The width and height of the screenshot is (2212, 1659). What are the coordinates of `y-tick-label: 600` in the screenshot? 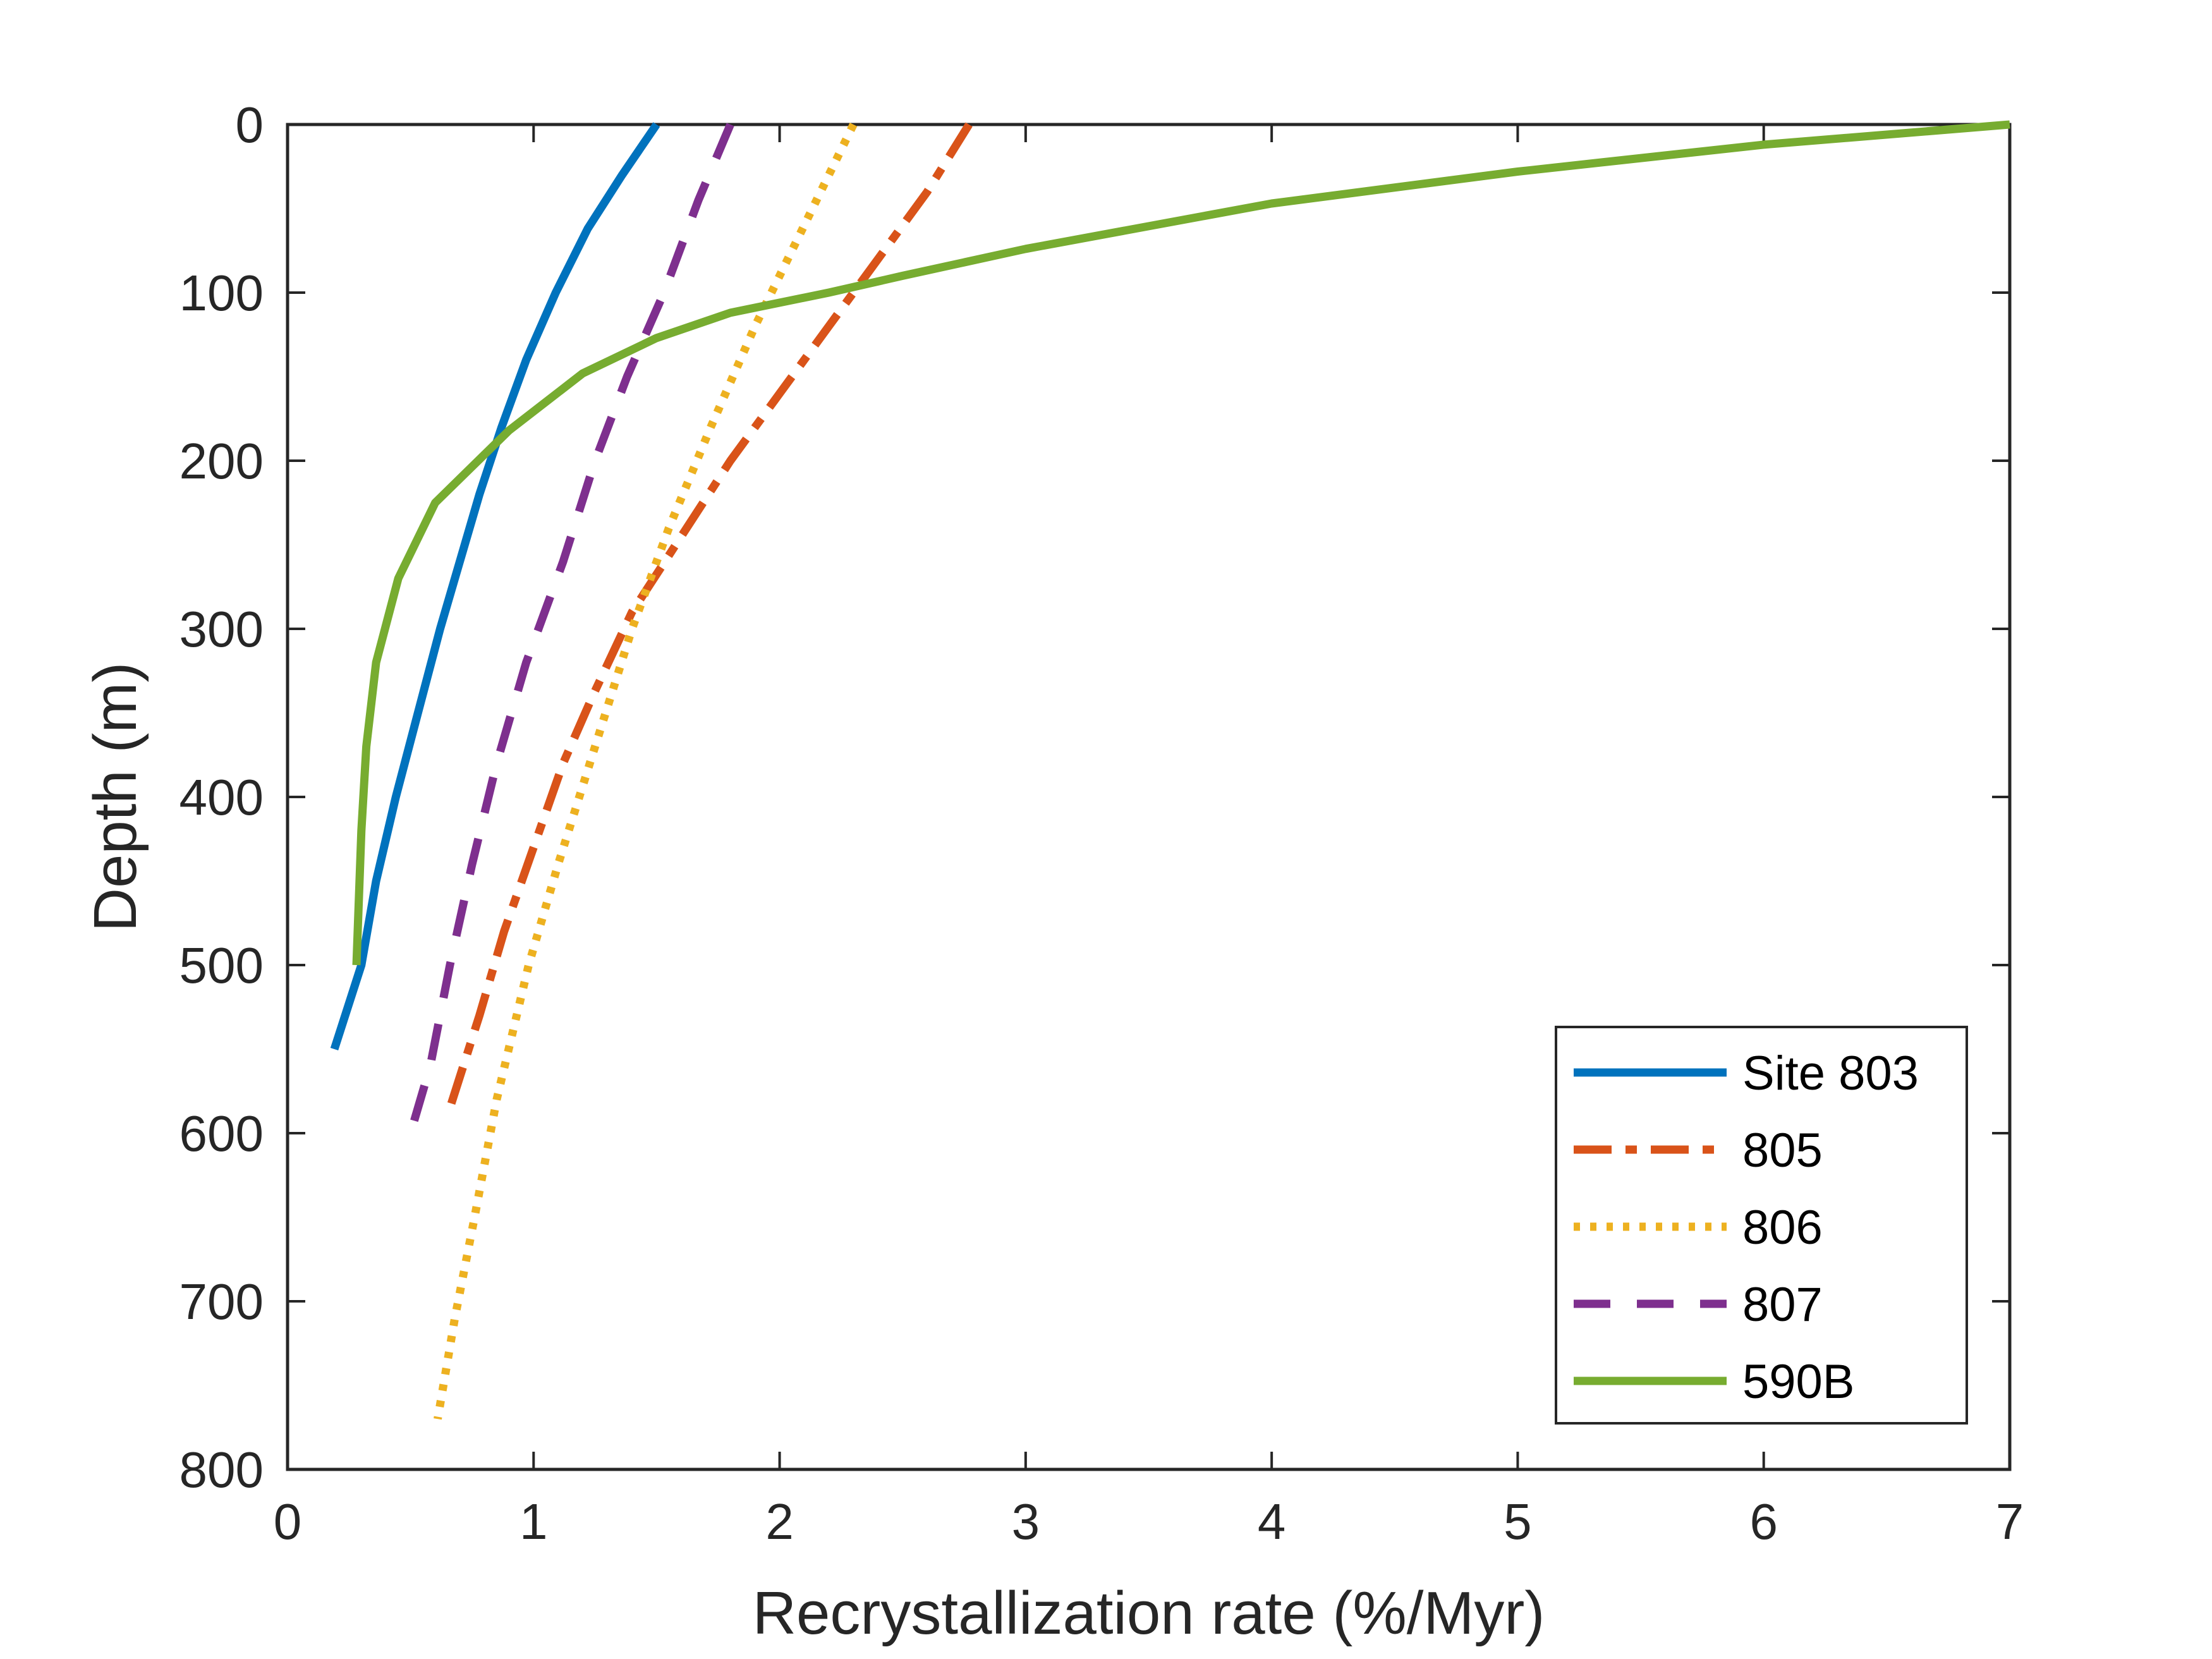 It's located at (221, 1133).